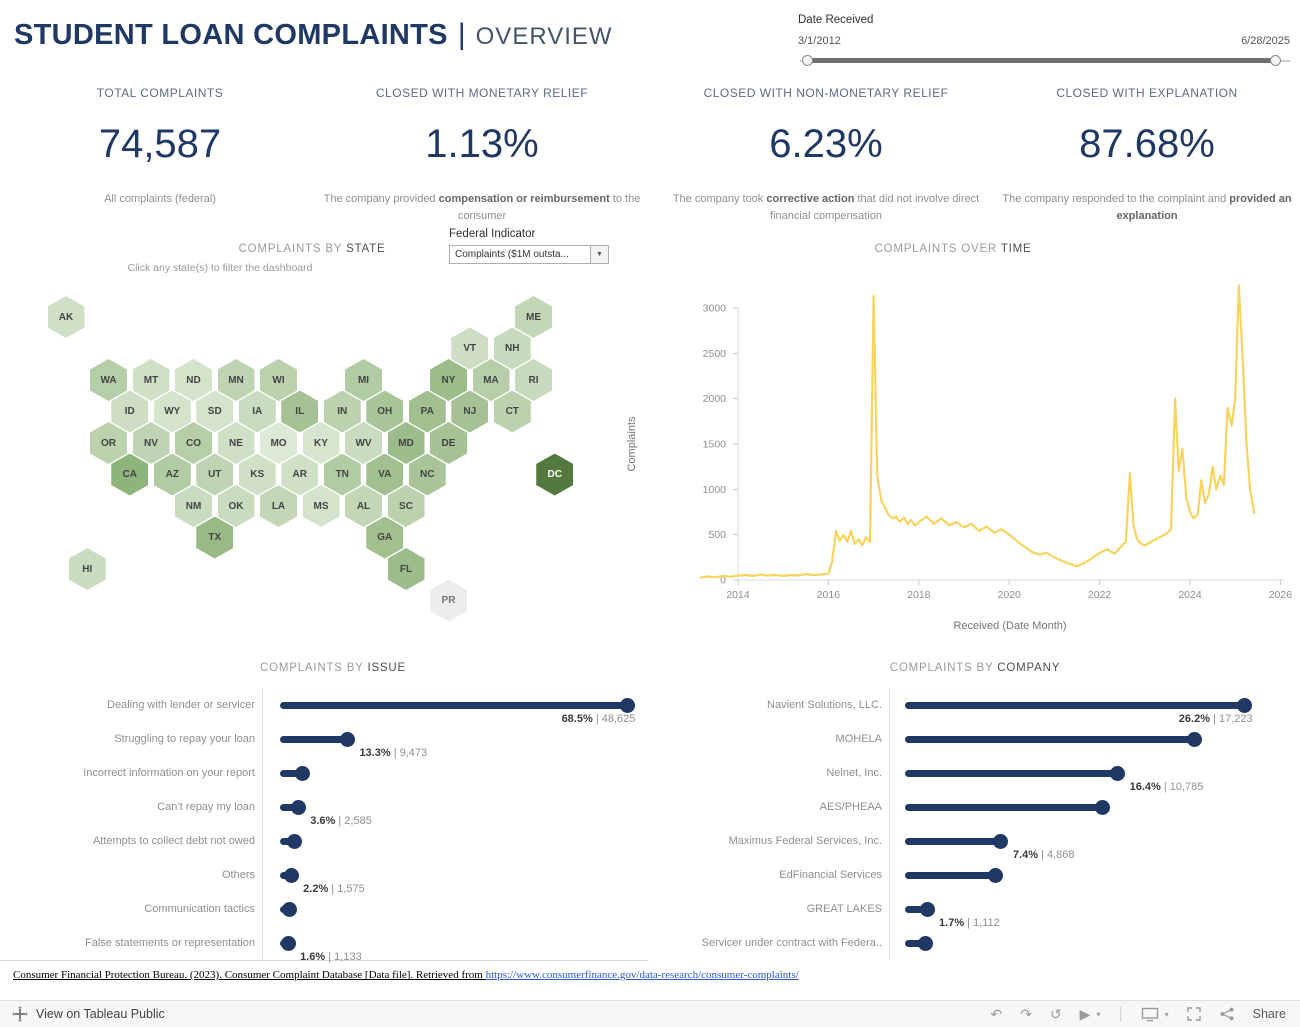 This screenshot has height=1027, width=1300. Describe the element at coordinates (236, 506) in the screenshot. I see `state-OK: OK` at that location.